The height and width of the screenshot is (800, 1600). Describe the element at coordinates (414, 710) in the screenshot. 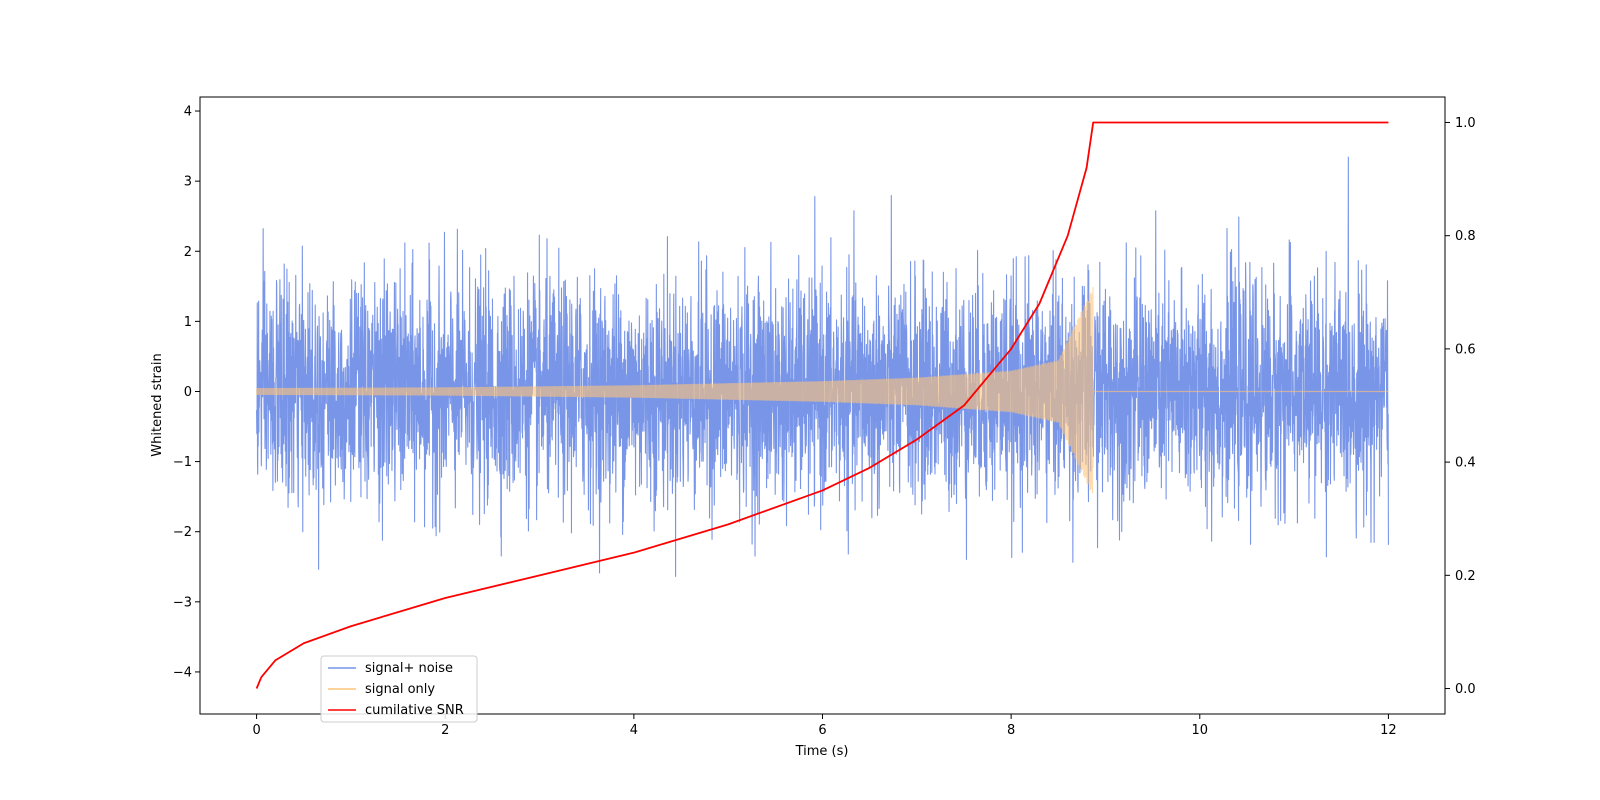

I see `legend-label-cumulative-snr: cumilative SNR` at that location.